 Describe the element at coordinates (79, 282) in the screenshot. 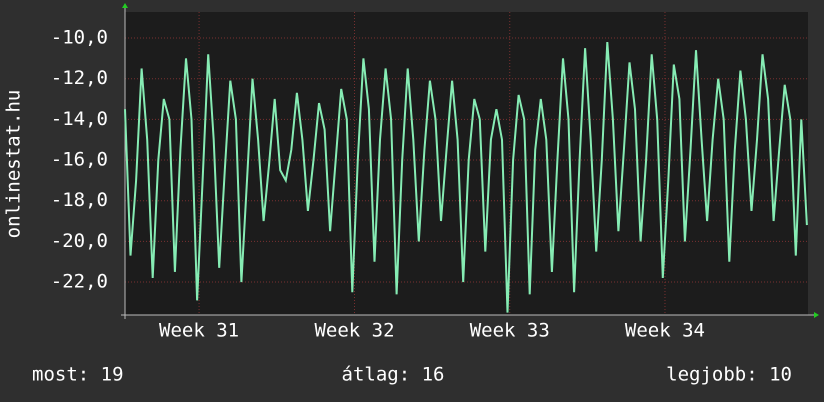

I see `y-tick-label: -22,0` at that location.